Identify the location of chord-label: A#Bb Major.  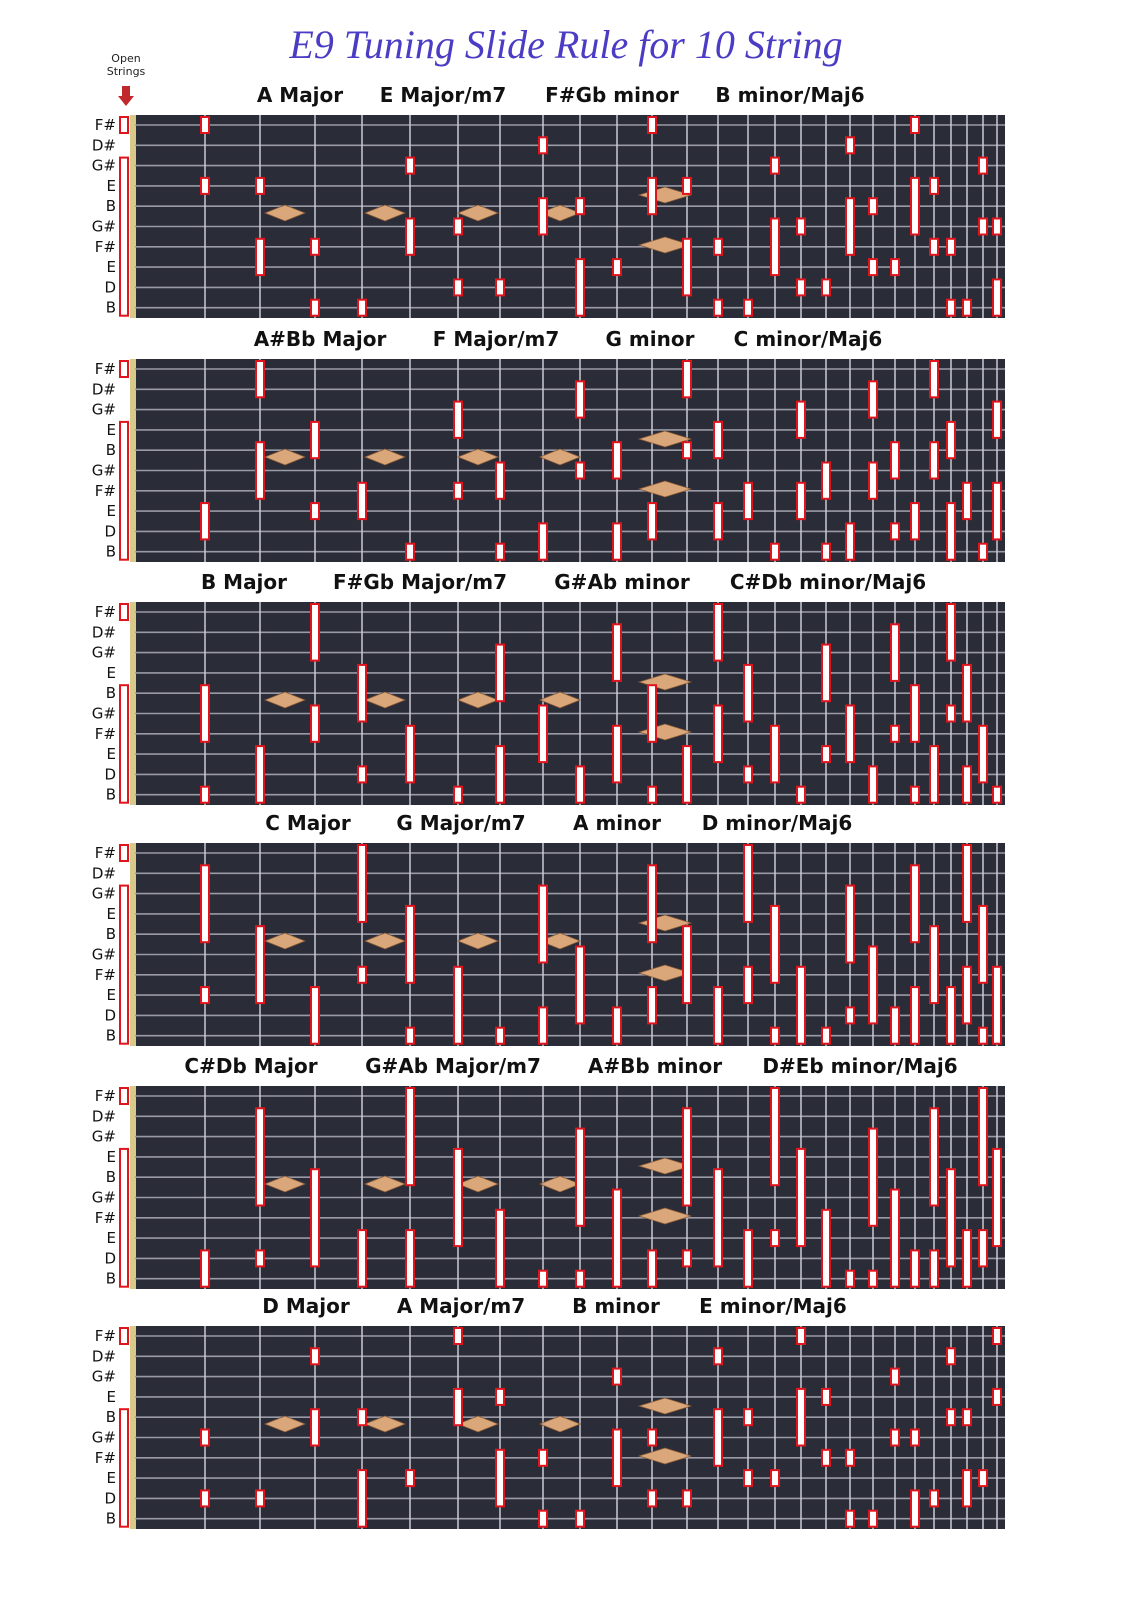
(320, 339).